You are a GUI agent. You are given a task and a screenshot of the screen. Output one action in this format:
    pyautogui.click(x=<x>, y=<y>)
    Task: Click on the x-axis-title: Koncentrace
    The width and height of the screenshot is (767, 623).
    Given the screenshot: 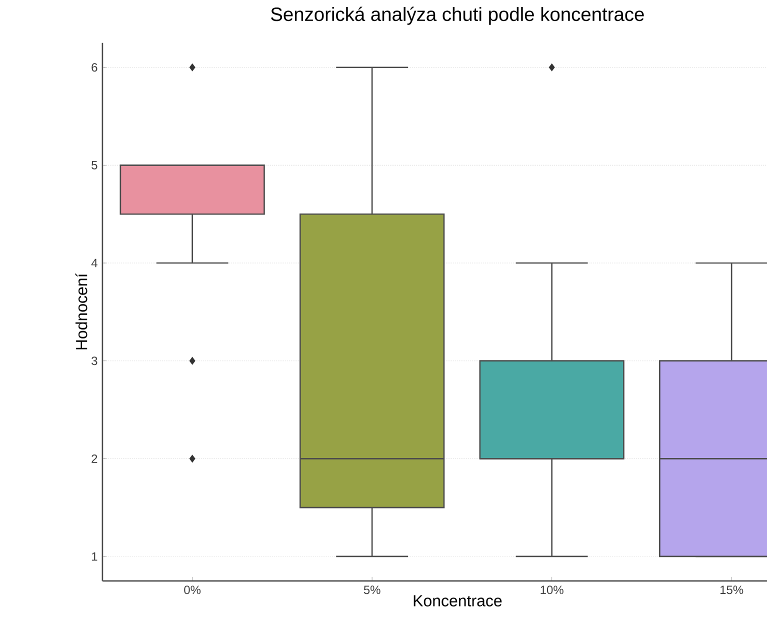 What is the action you would take?
    pyautogui.click(x=458, y=600)
    